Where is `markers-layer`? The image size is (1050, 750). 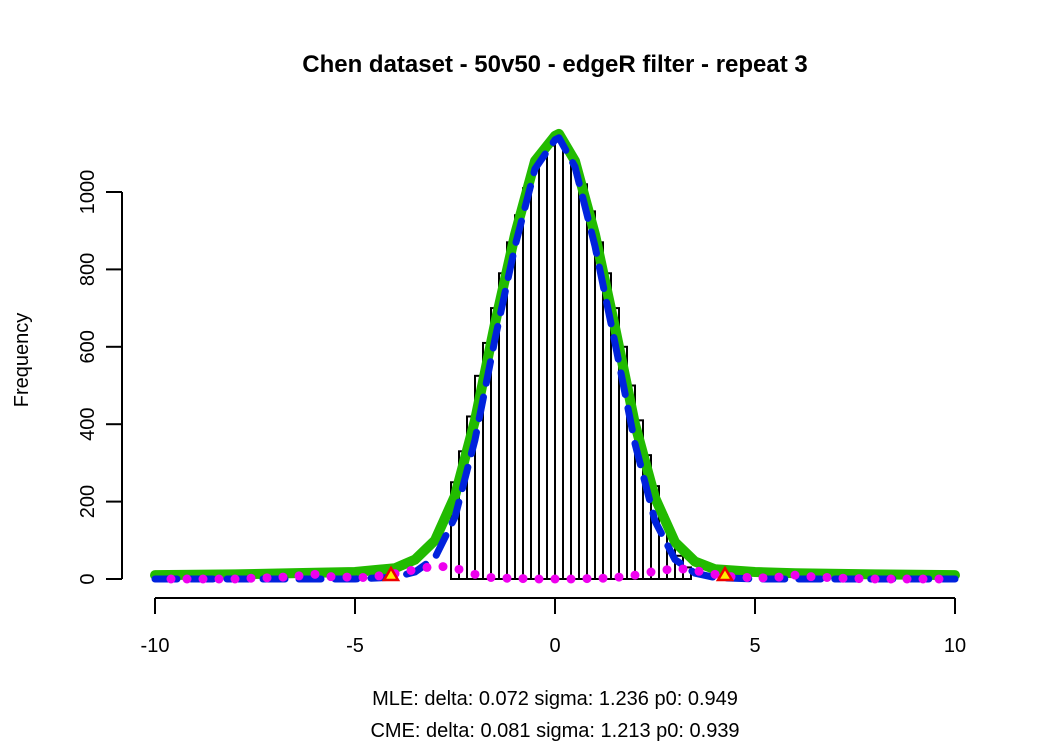
markers-layer is located at coordinates (558, 573).